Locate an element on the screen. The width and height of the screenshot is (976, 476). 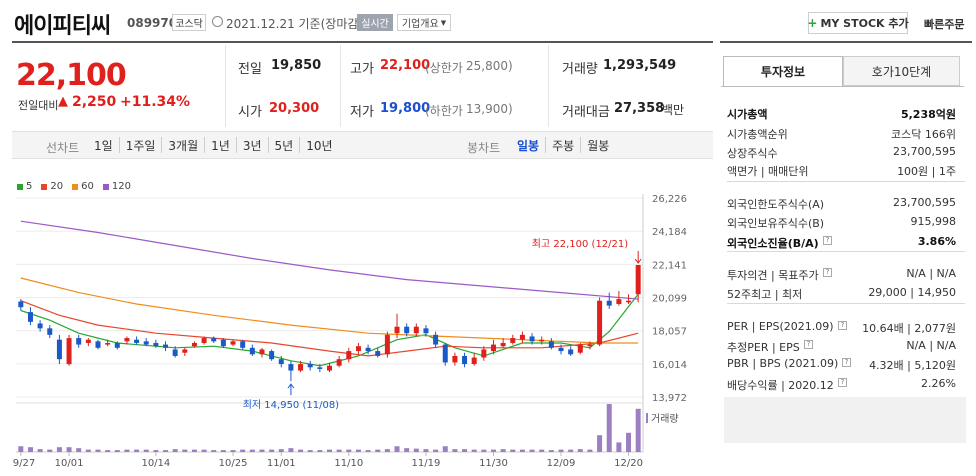
line-tab-5: 3년 is located at coordinates (251, 145).